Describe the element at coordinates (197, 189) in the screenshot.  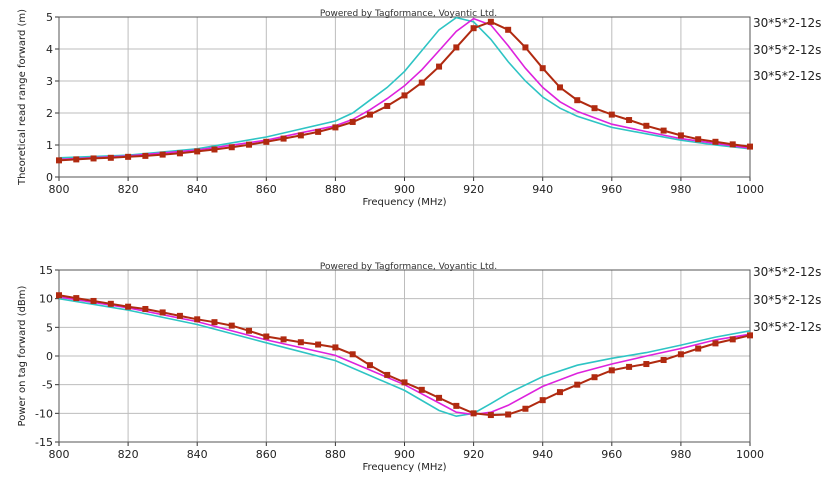
I see `x-tick-label: 840` at that location.